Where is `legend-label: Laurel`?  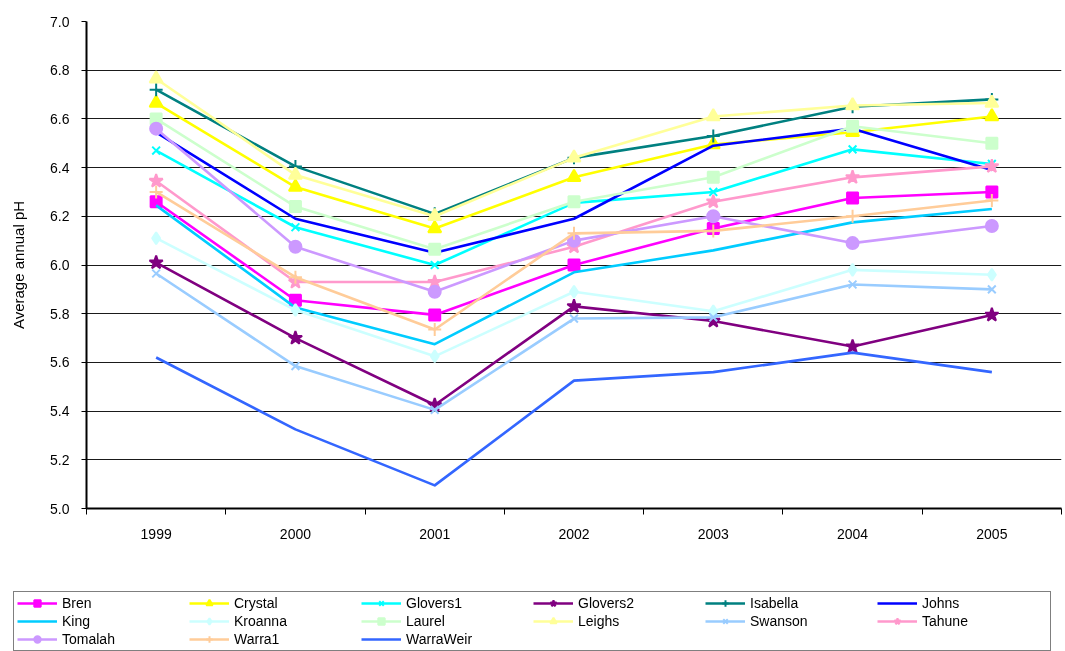
legend-label: Laurel is located at coordinates (426, 621).